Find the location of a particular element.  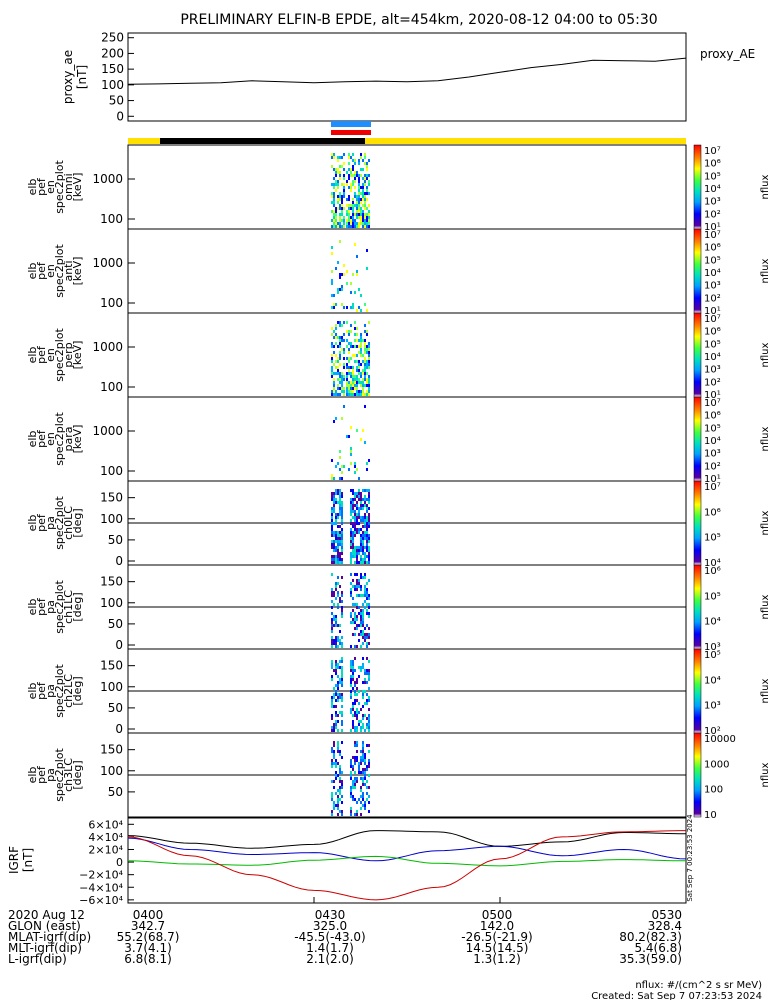

panel-tick-label: 100 is located at coordinates (111, 471).